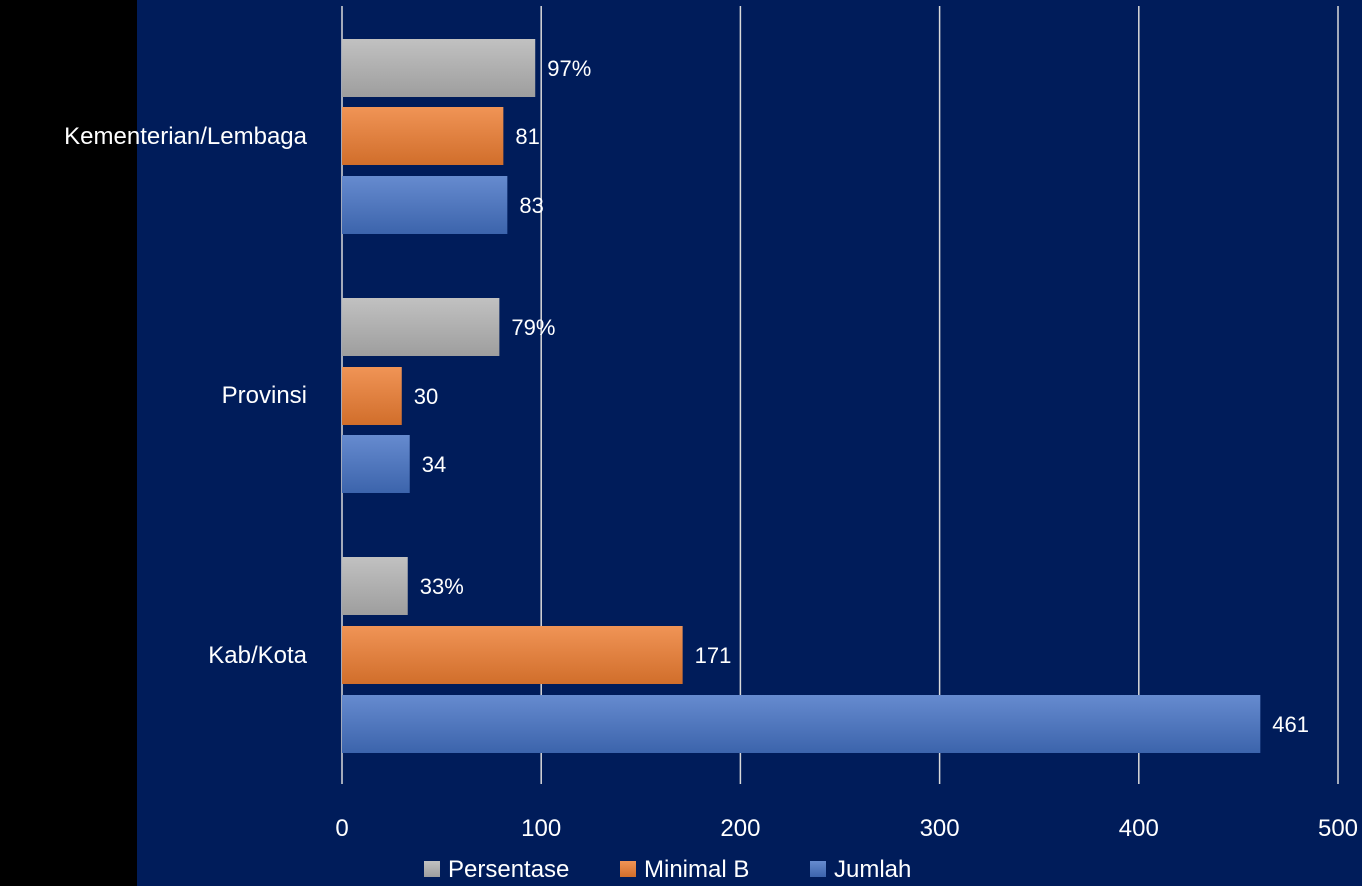  Describe the element at coordinates (442, 586) in the screenshot. I see `data-label-persentase-kab-kota: 33%` at that location.